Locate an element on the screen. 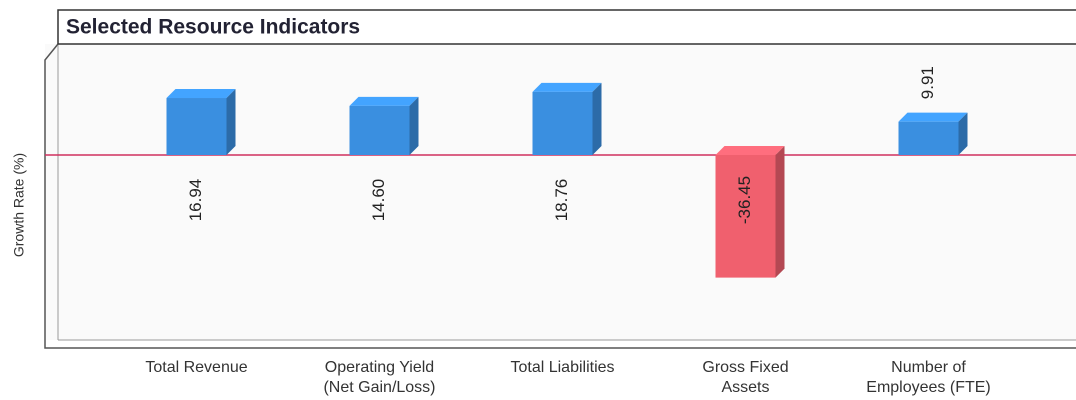  value-label: 16.94 is located at coordinates (195, 200).